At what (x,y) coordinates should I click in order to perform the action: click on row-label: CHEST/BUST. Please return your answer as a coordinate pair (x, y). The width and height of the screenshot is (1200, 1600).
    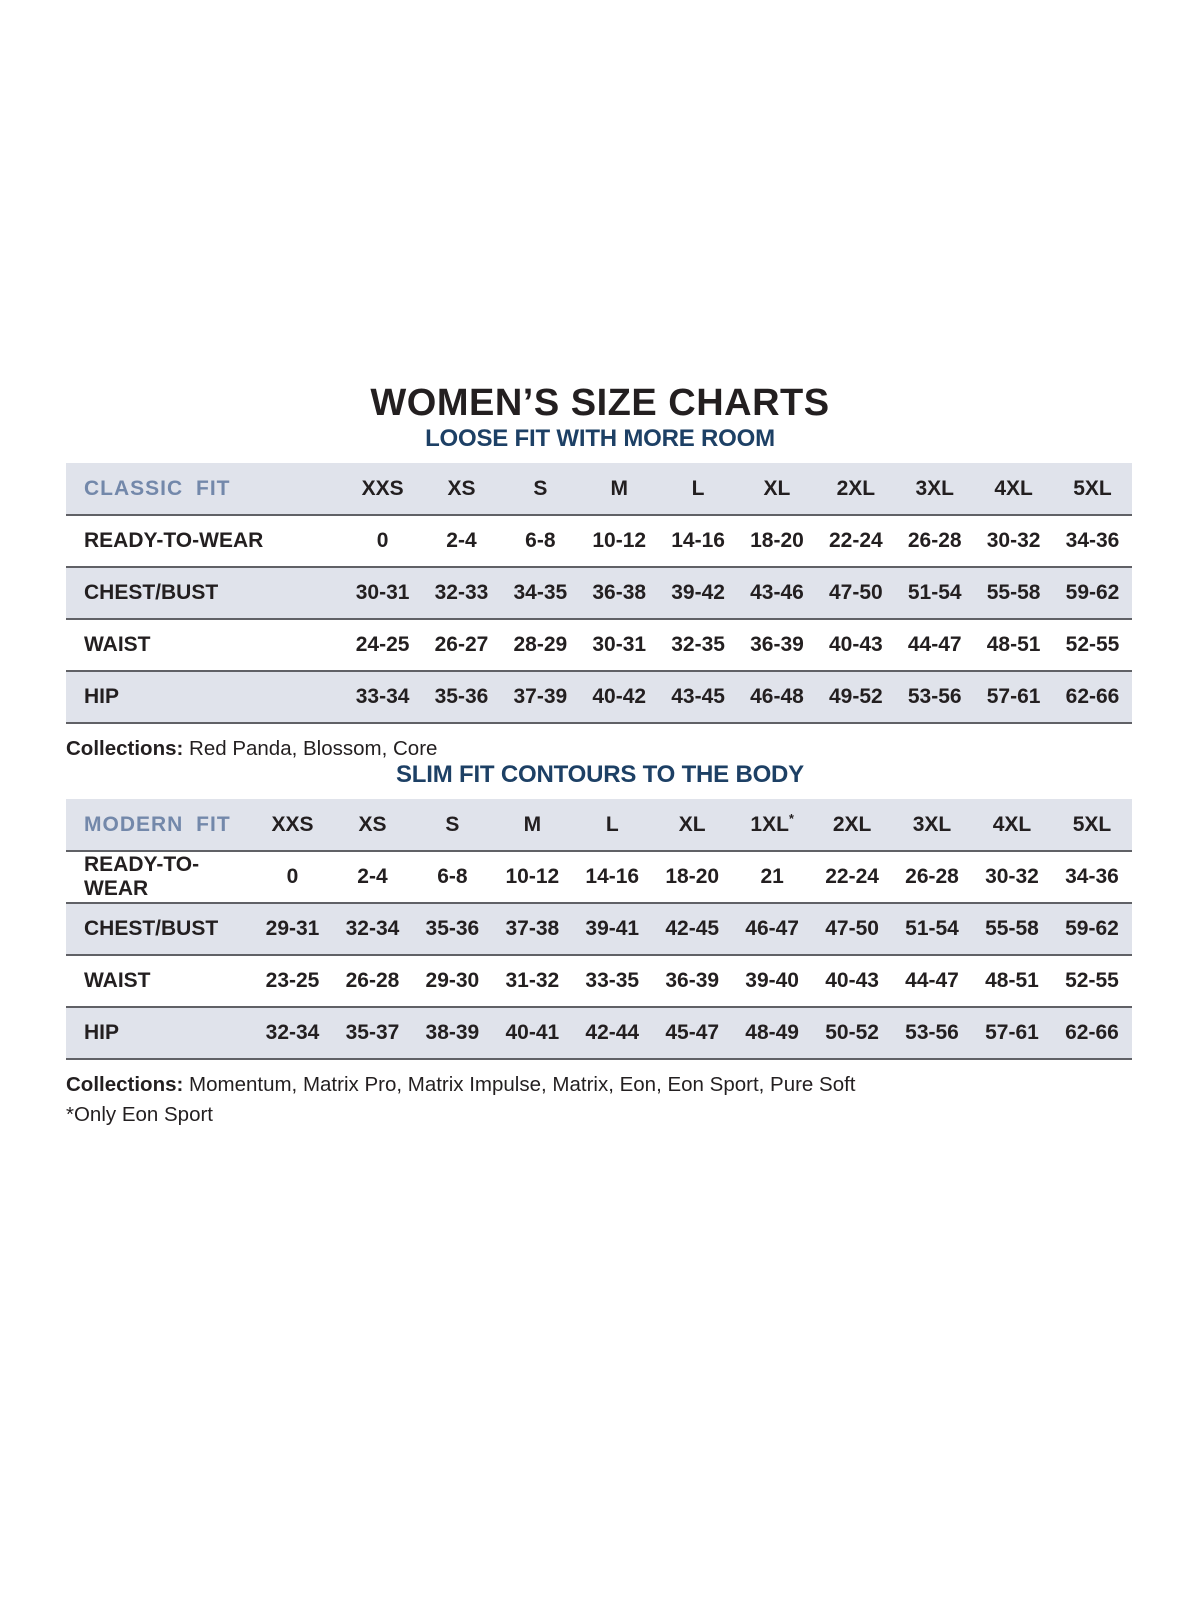
    Looking at the image, I should click on (159, 930).